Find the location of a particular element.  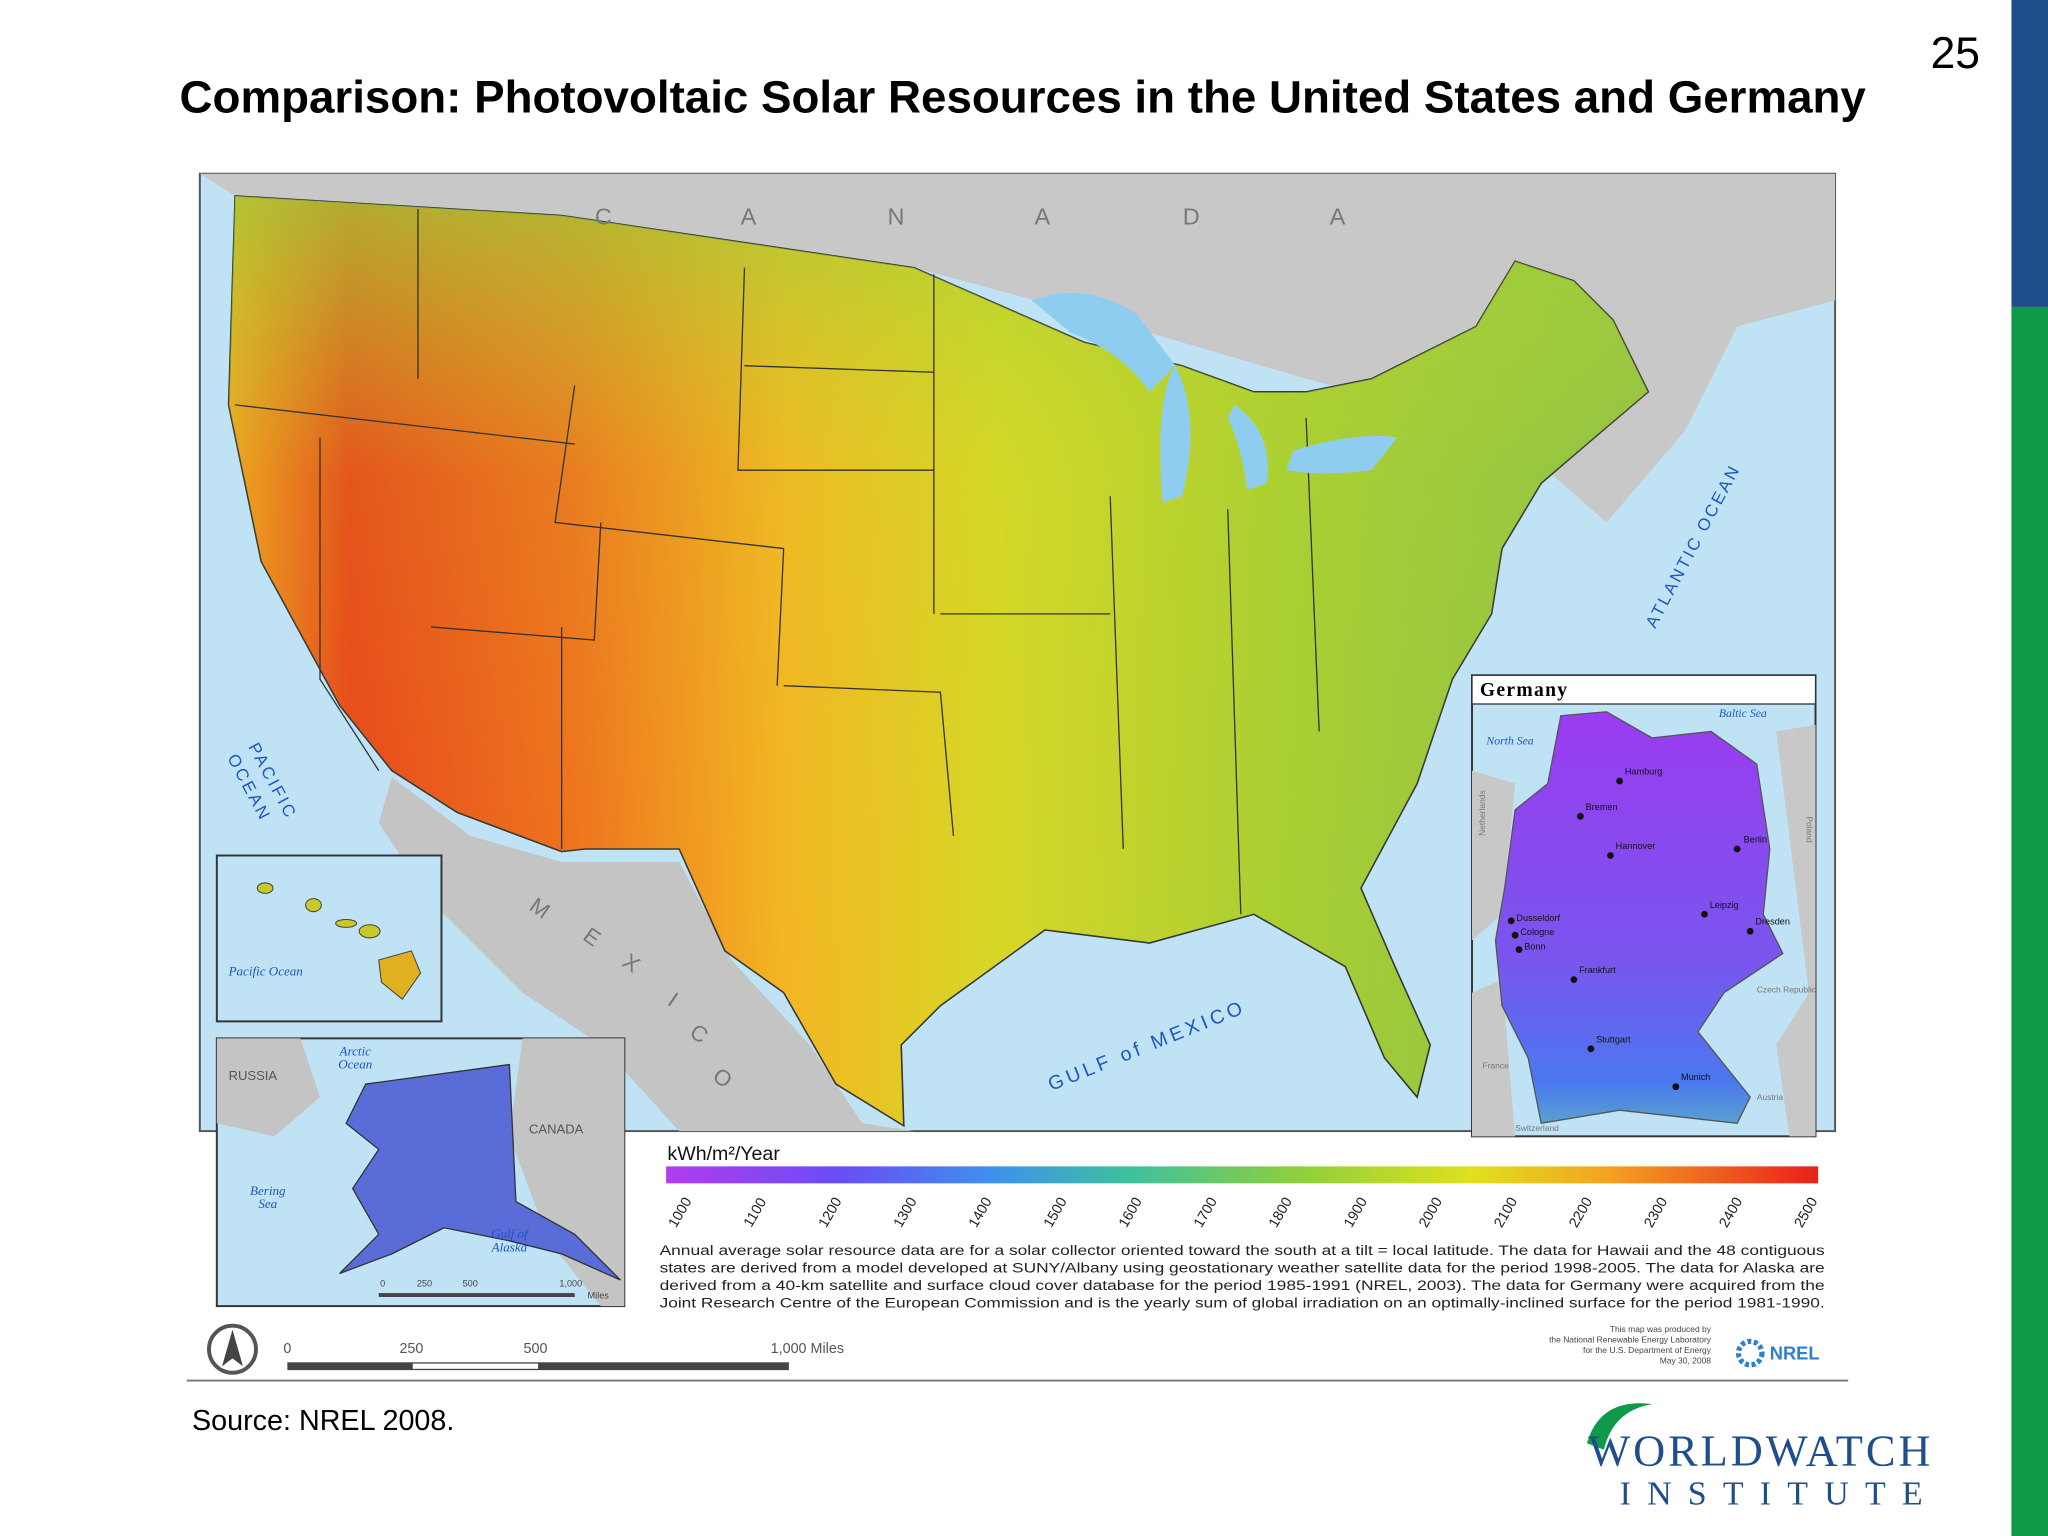

great-lakes is located at coordinates (1214, 398).